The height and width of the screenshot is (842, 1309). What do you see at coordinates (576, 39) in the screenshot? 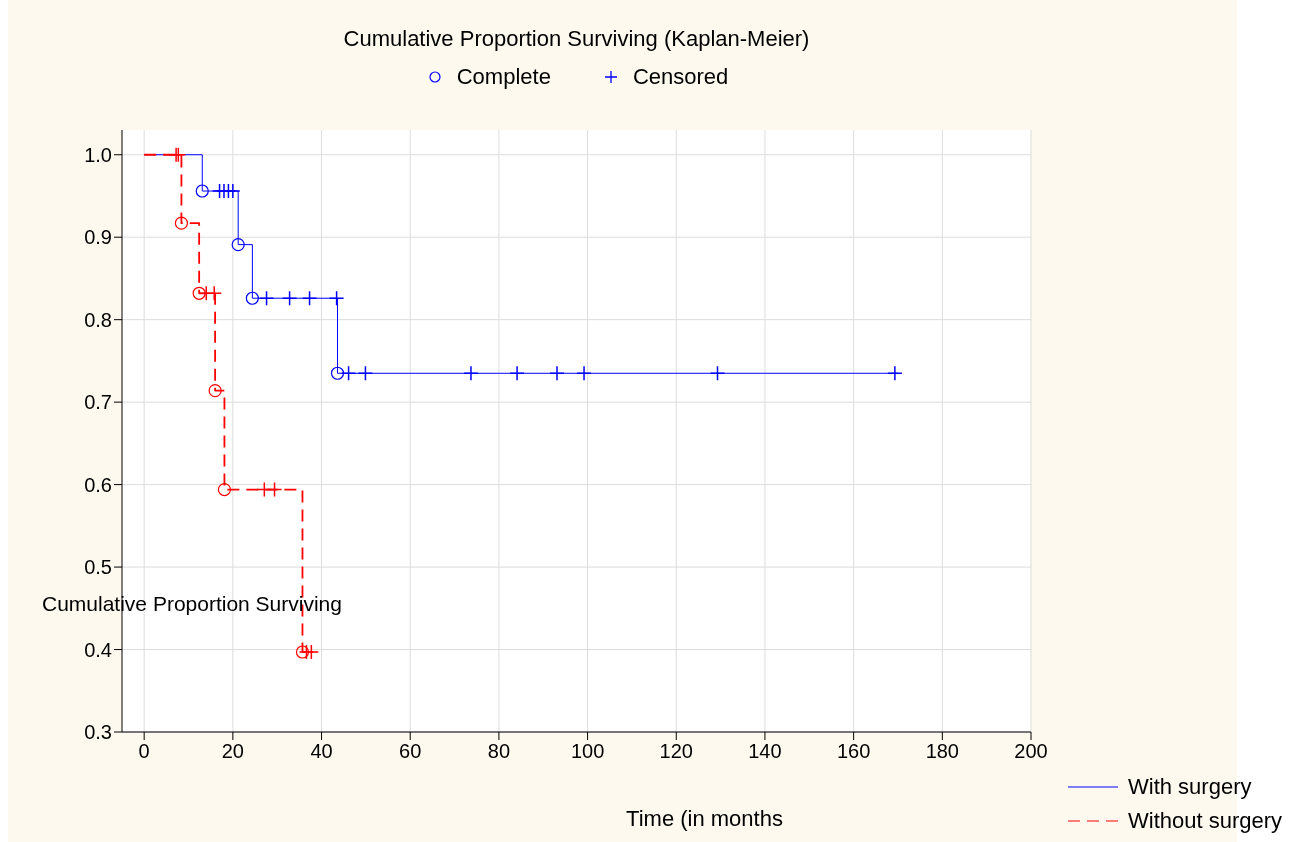
I see `chart-title: Cumulative Proportion Surviving (Kaplan-Meier)` at bounding box center [576, 39].